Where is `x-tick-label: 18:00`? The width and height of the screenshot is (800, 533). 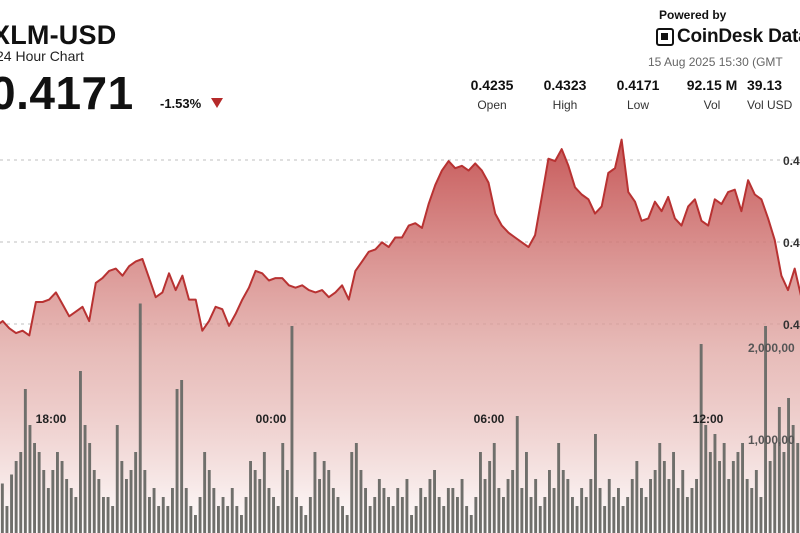 x-tick-label: 18:00 is located at coordinates (51, 419).